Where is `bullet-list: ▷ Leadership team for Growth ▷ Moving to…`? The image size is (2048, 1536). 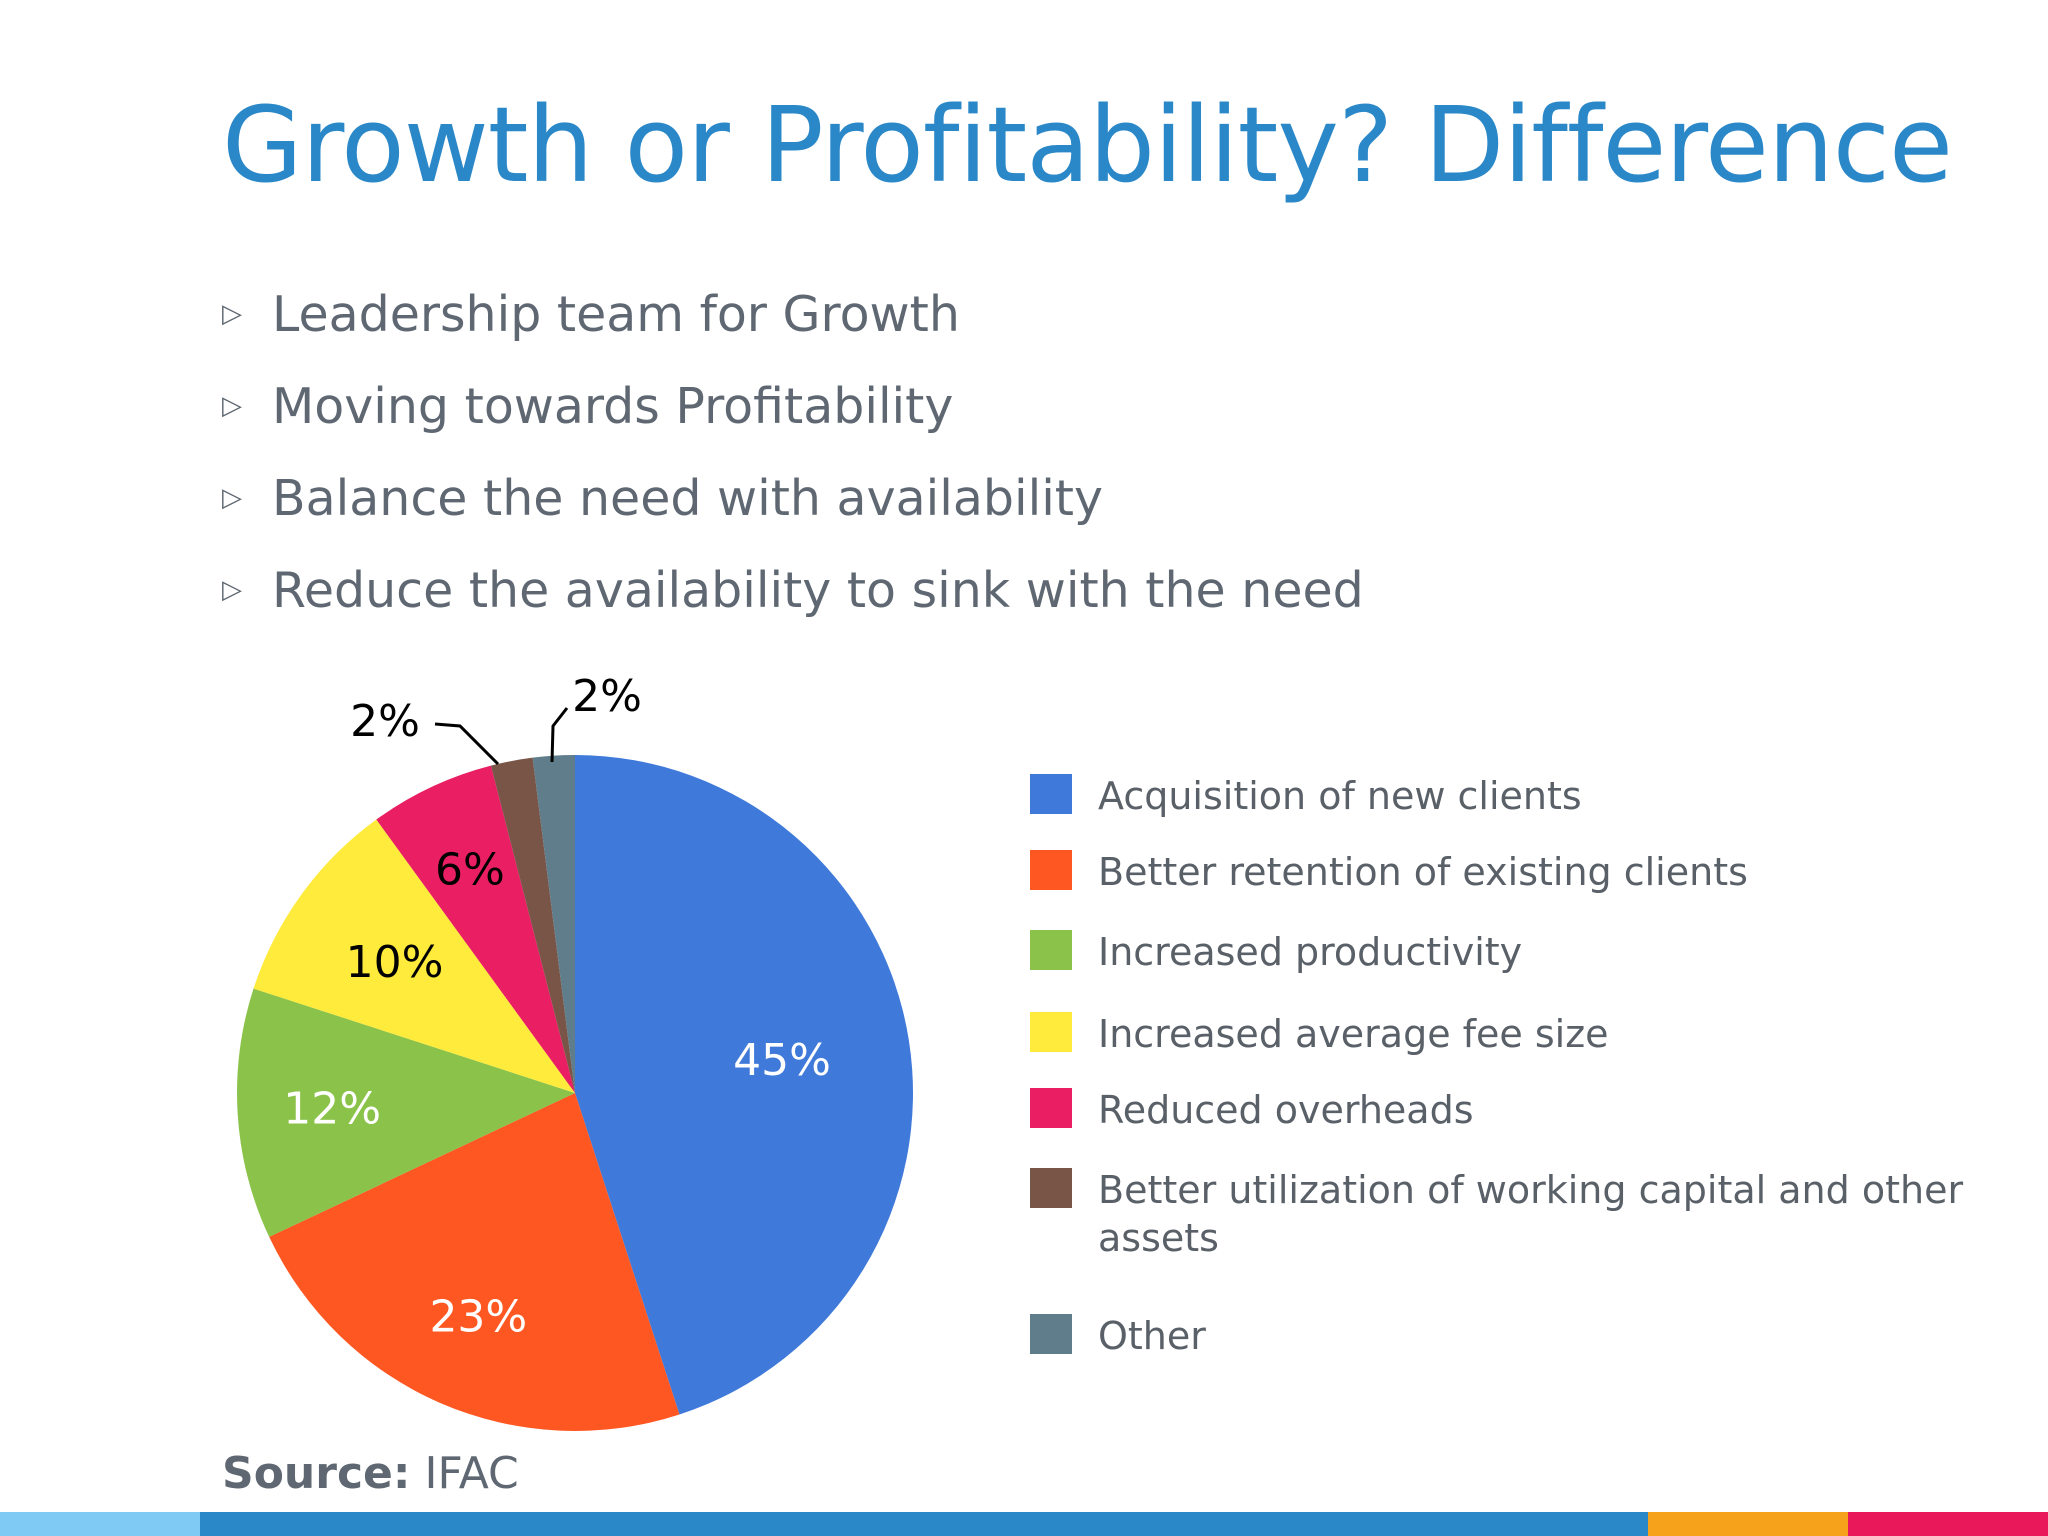
bullet-list: ▷ Leadership team for Growth ▷ Moving to… is located at coordinates (793, 452).